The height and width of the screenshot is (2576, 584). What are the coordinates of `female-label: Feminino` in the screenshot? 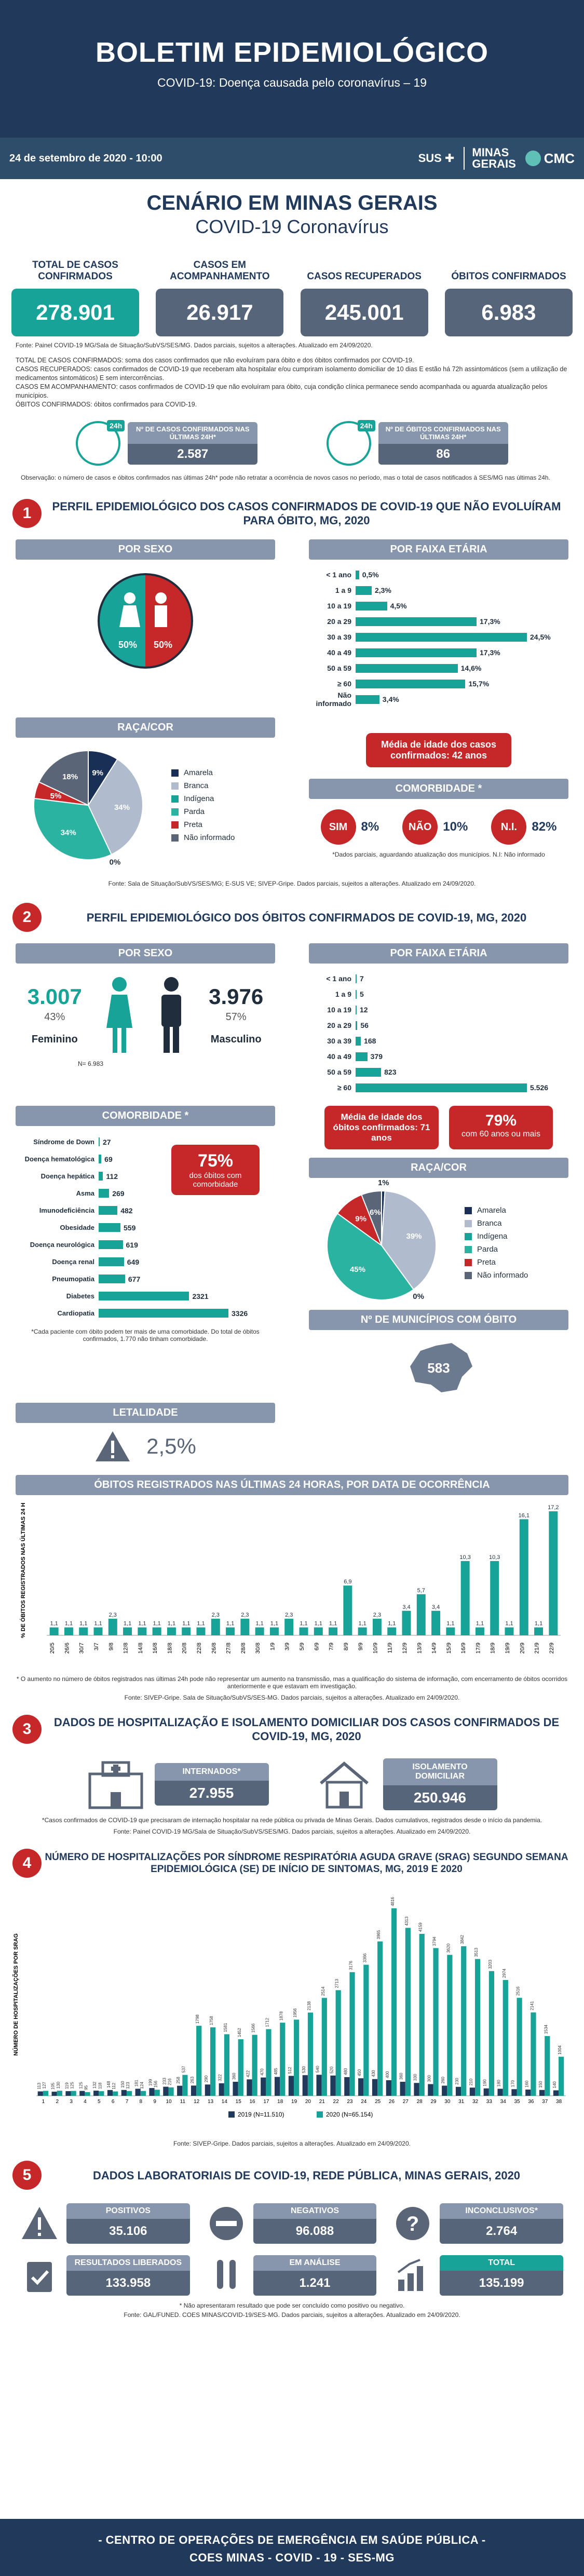 It's located at (54, 1040).